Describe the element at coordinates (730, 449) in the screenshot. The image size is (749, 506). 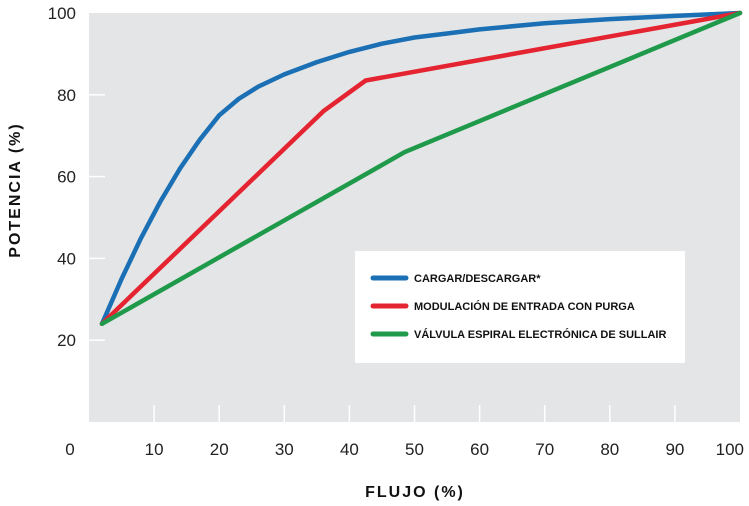
I see `x-tick-label: 100` at that location.